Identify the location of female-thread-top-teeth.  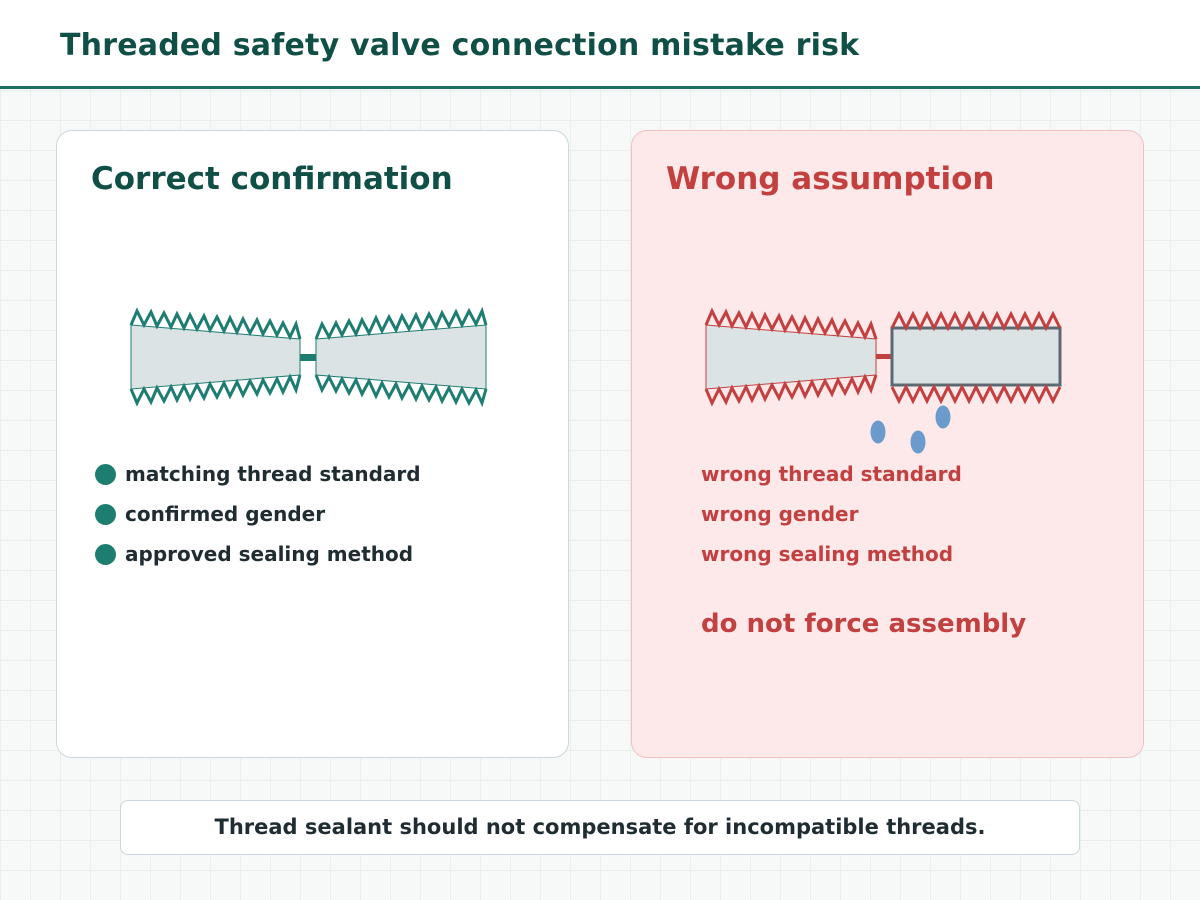
(401, 323).